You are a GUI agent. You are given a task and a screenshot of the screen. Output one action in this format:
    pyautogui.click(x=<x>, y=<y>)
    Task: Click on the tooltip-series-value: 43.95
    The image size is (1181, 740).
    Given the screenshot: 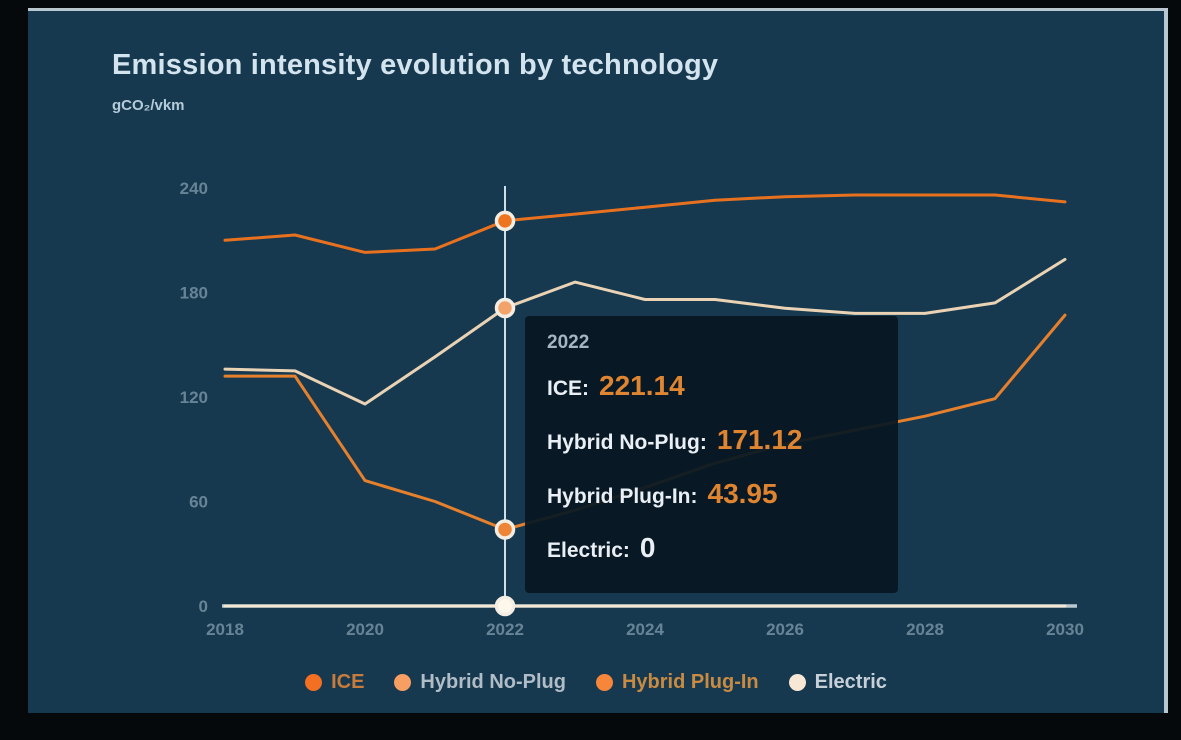 What is the action you would take?
    pyautogui.click(x=742, y=493)
    